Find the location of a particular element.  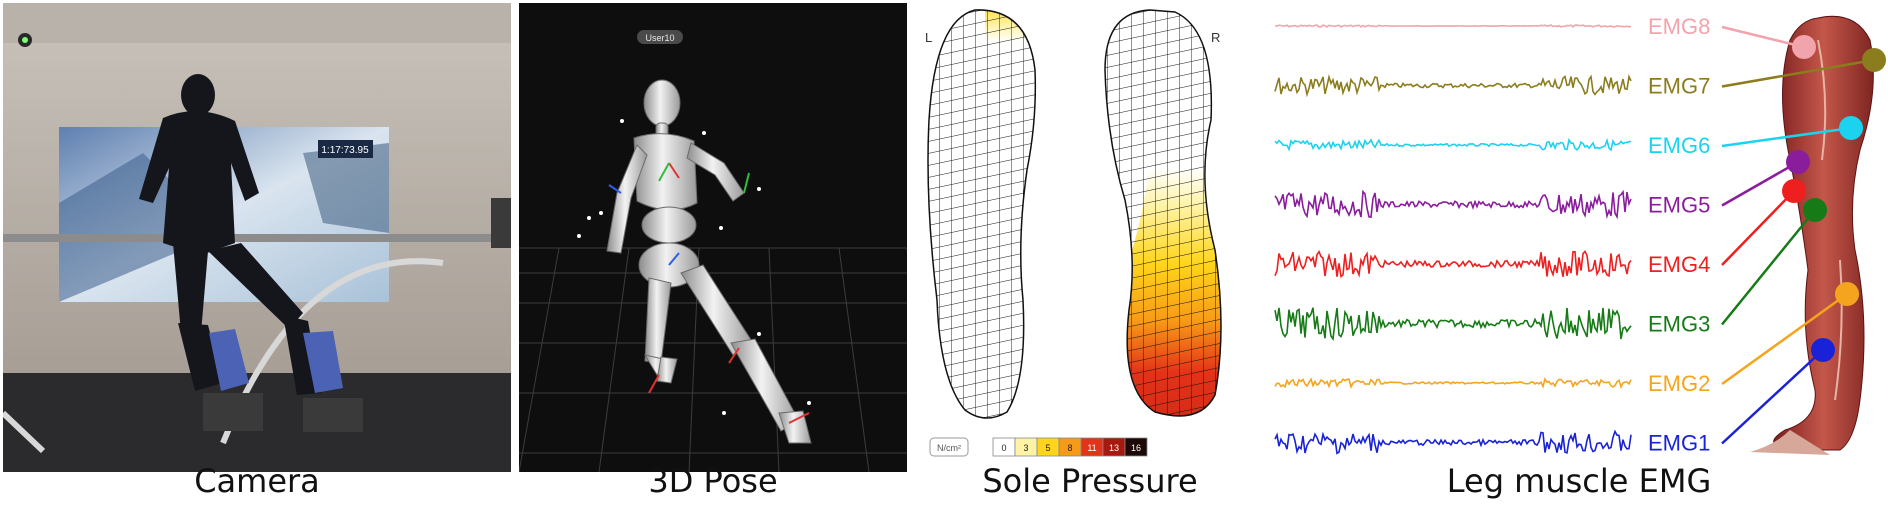

right-foot-label: R is located at coordinates (1215, 37).